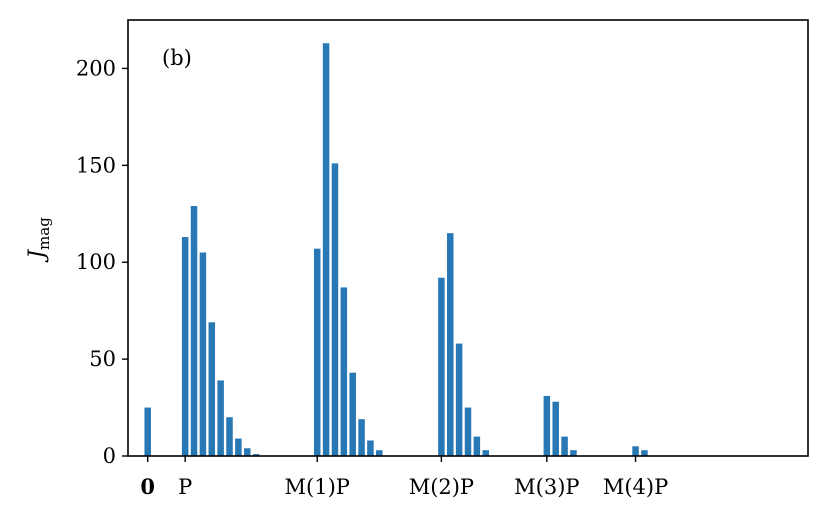 This screenshot has height=527, width=830. Describe the element at coordinates (44, 233) in the screenshot. I see `y-axis-label-sub: mag` at that location.